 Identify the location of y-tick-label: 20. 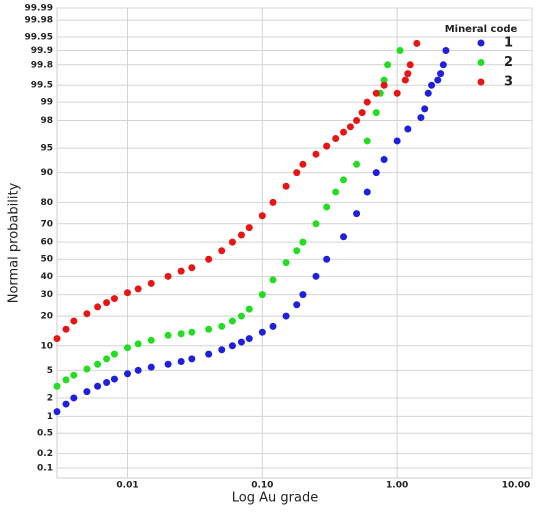
(46, 317).